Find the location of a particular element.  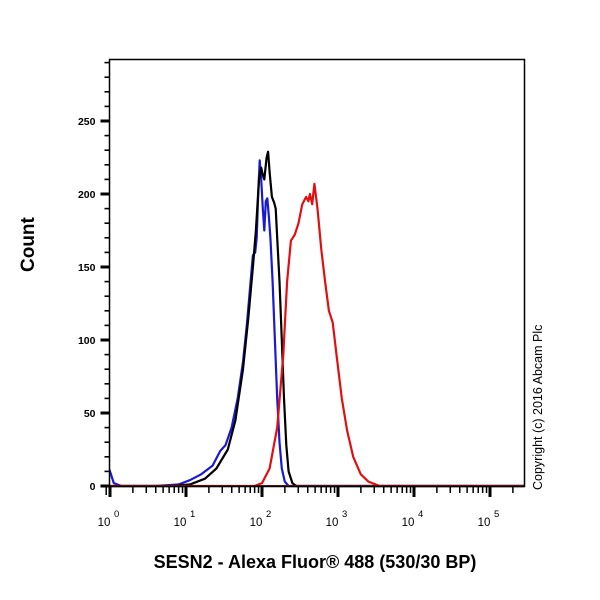

y-tick-label: 250 is located at coordinates (87, 122).